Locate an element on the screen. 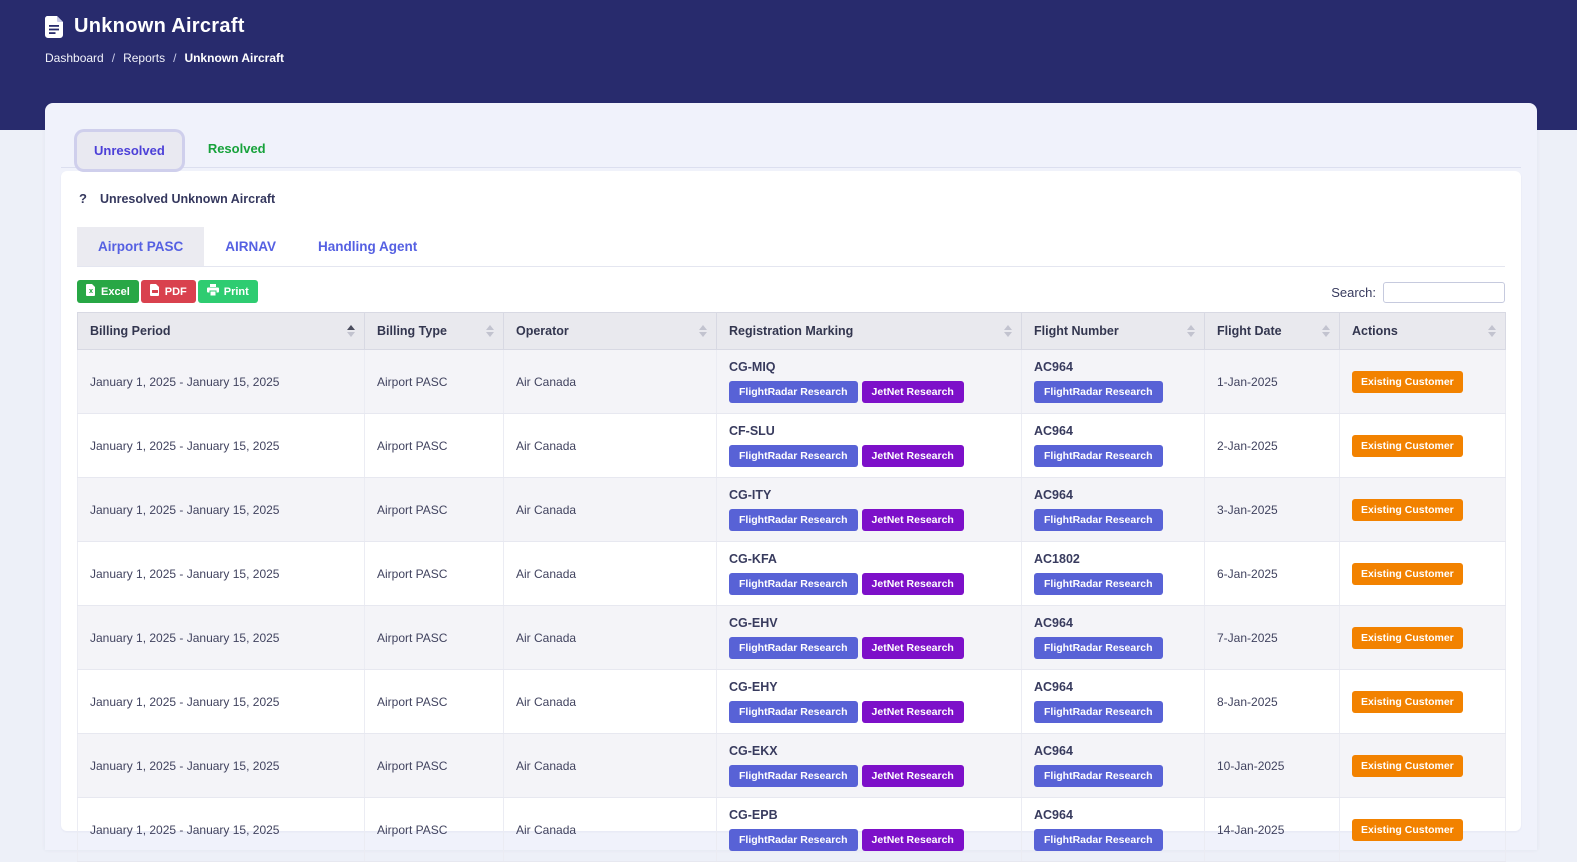 The width and height of the screenshot is (1577, 862). subtab-airport-pasc: Airport PASC is located at coordinates (141, 246).